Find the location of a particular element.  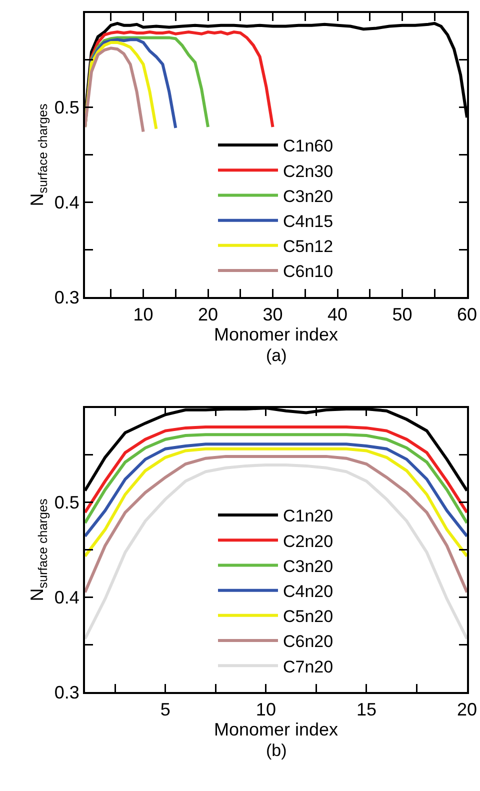

x-tick-label: 40 is located at coordinates (337, 314).